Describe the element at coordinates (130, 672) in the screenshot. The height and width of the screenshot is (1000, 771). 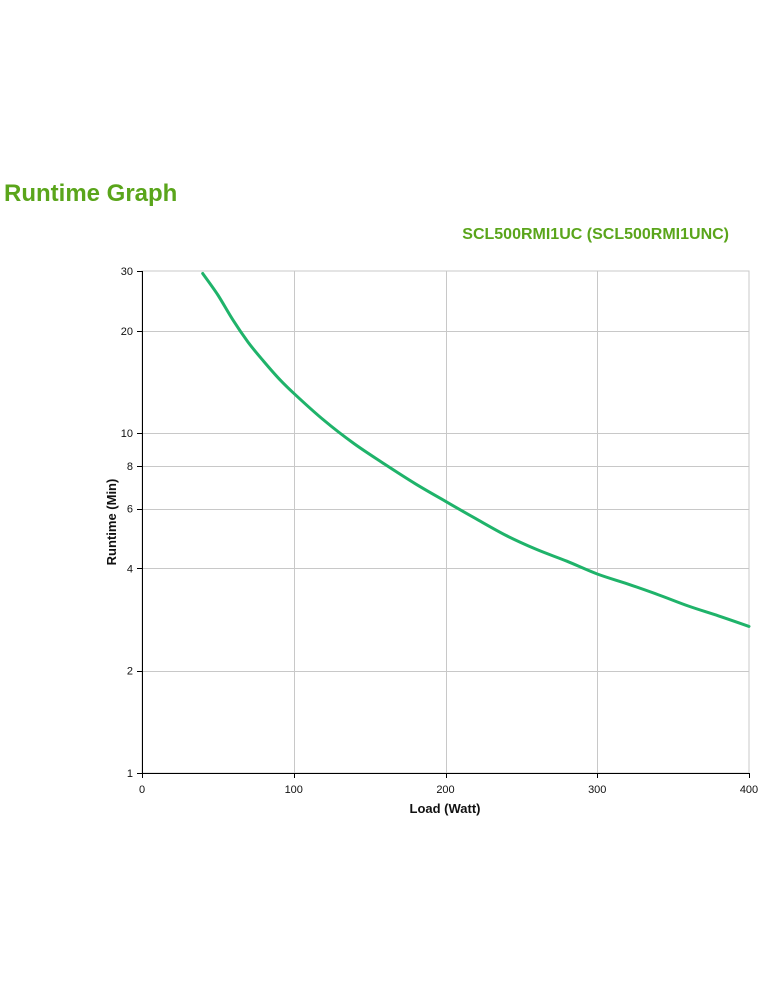
I see `y-tick-label: 2` at that location.